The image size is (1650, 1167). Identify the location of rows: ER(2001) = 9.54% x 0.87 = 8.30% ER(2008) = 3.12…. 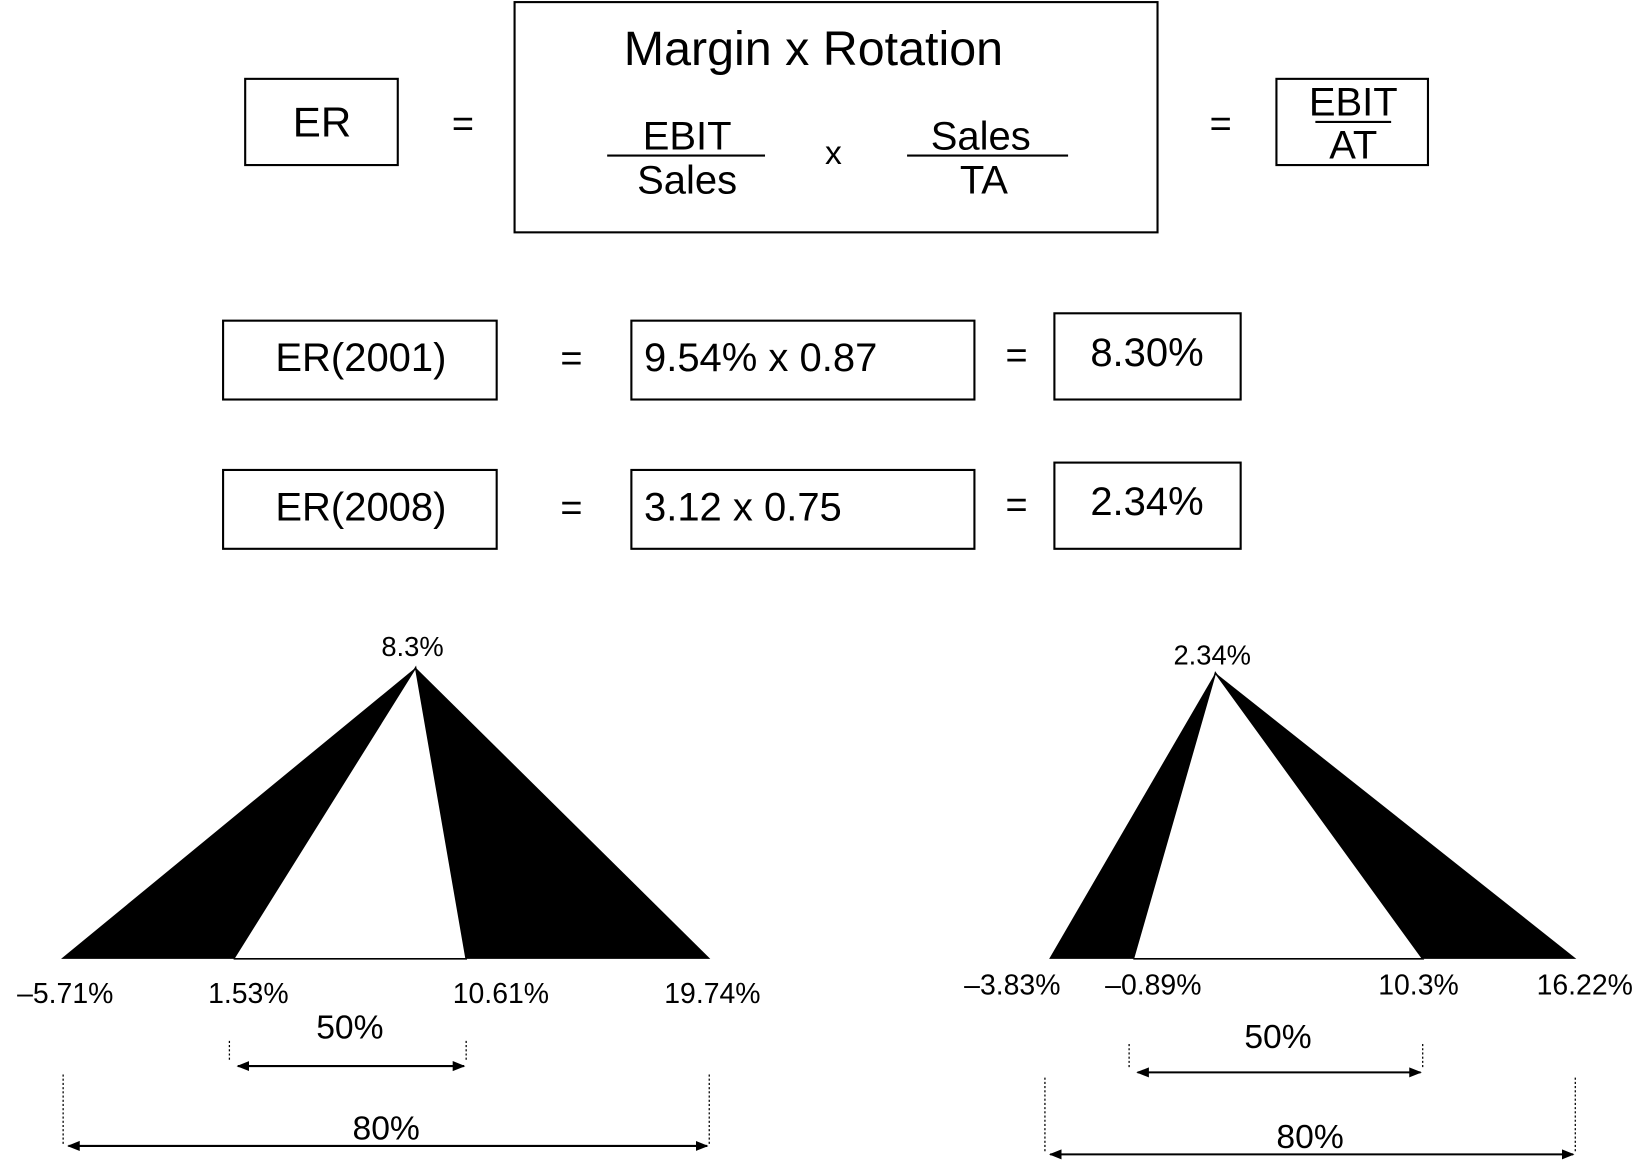
(732, 431).